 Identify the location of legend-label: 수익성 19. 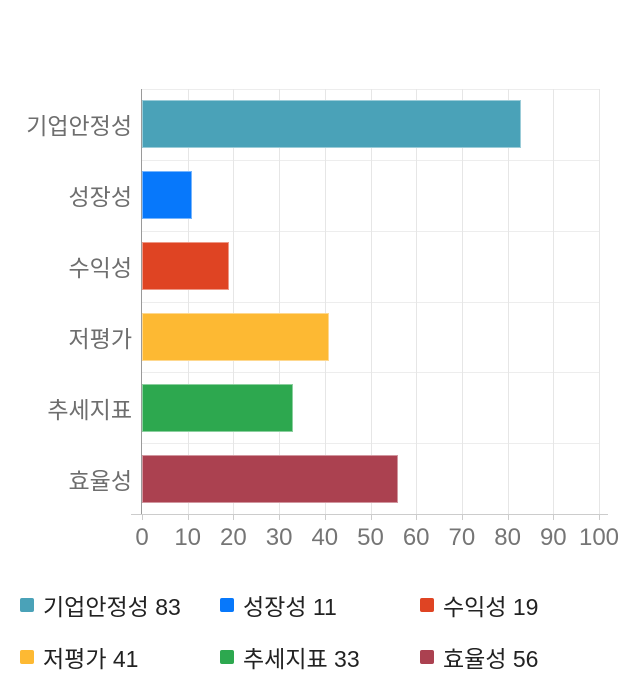
(491, 607).